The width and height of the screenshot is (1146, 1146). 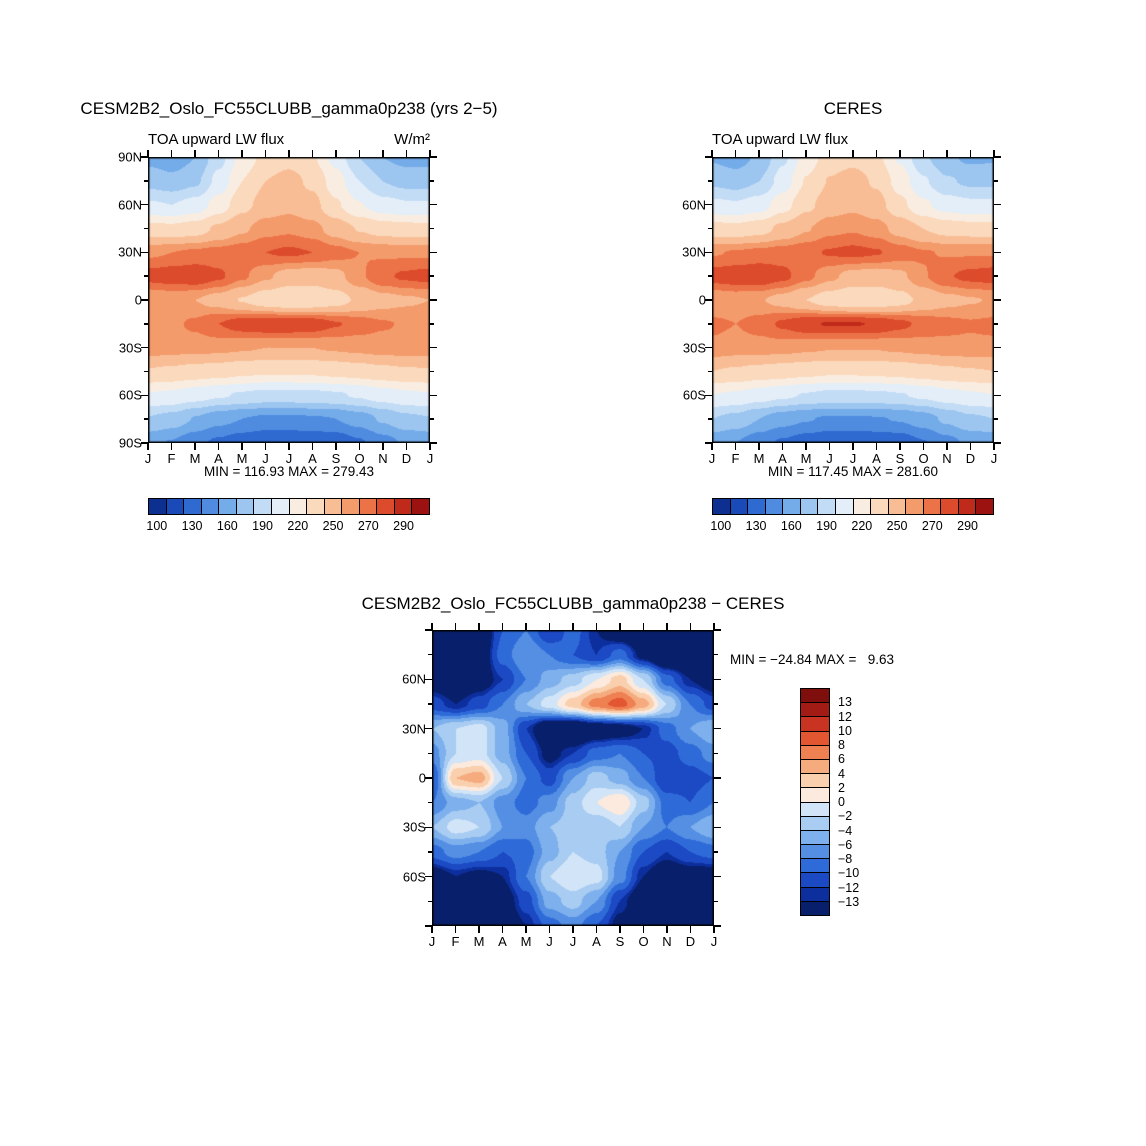 I want to click on x-tick-label: F, so click(x=735, y=458).